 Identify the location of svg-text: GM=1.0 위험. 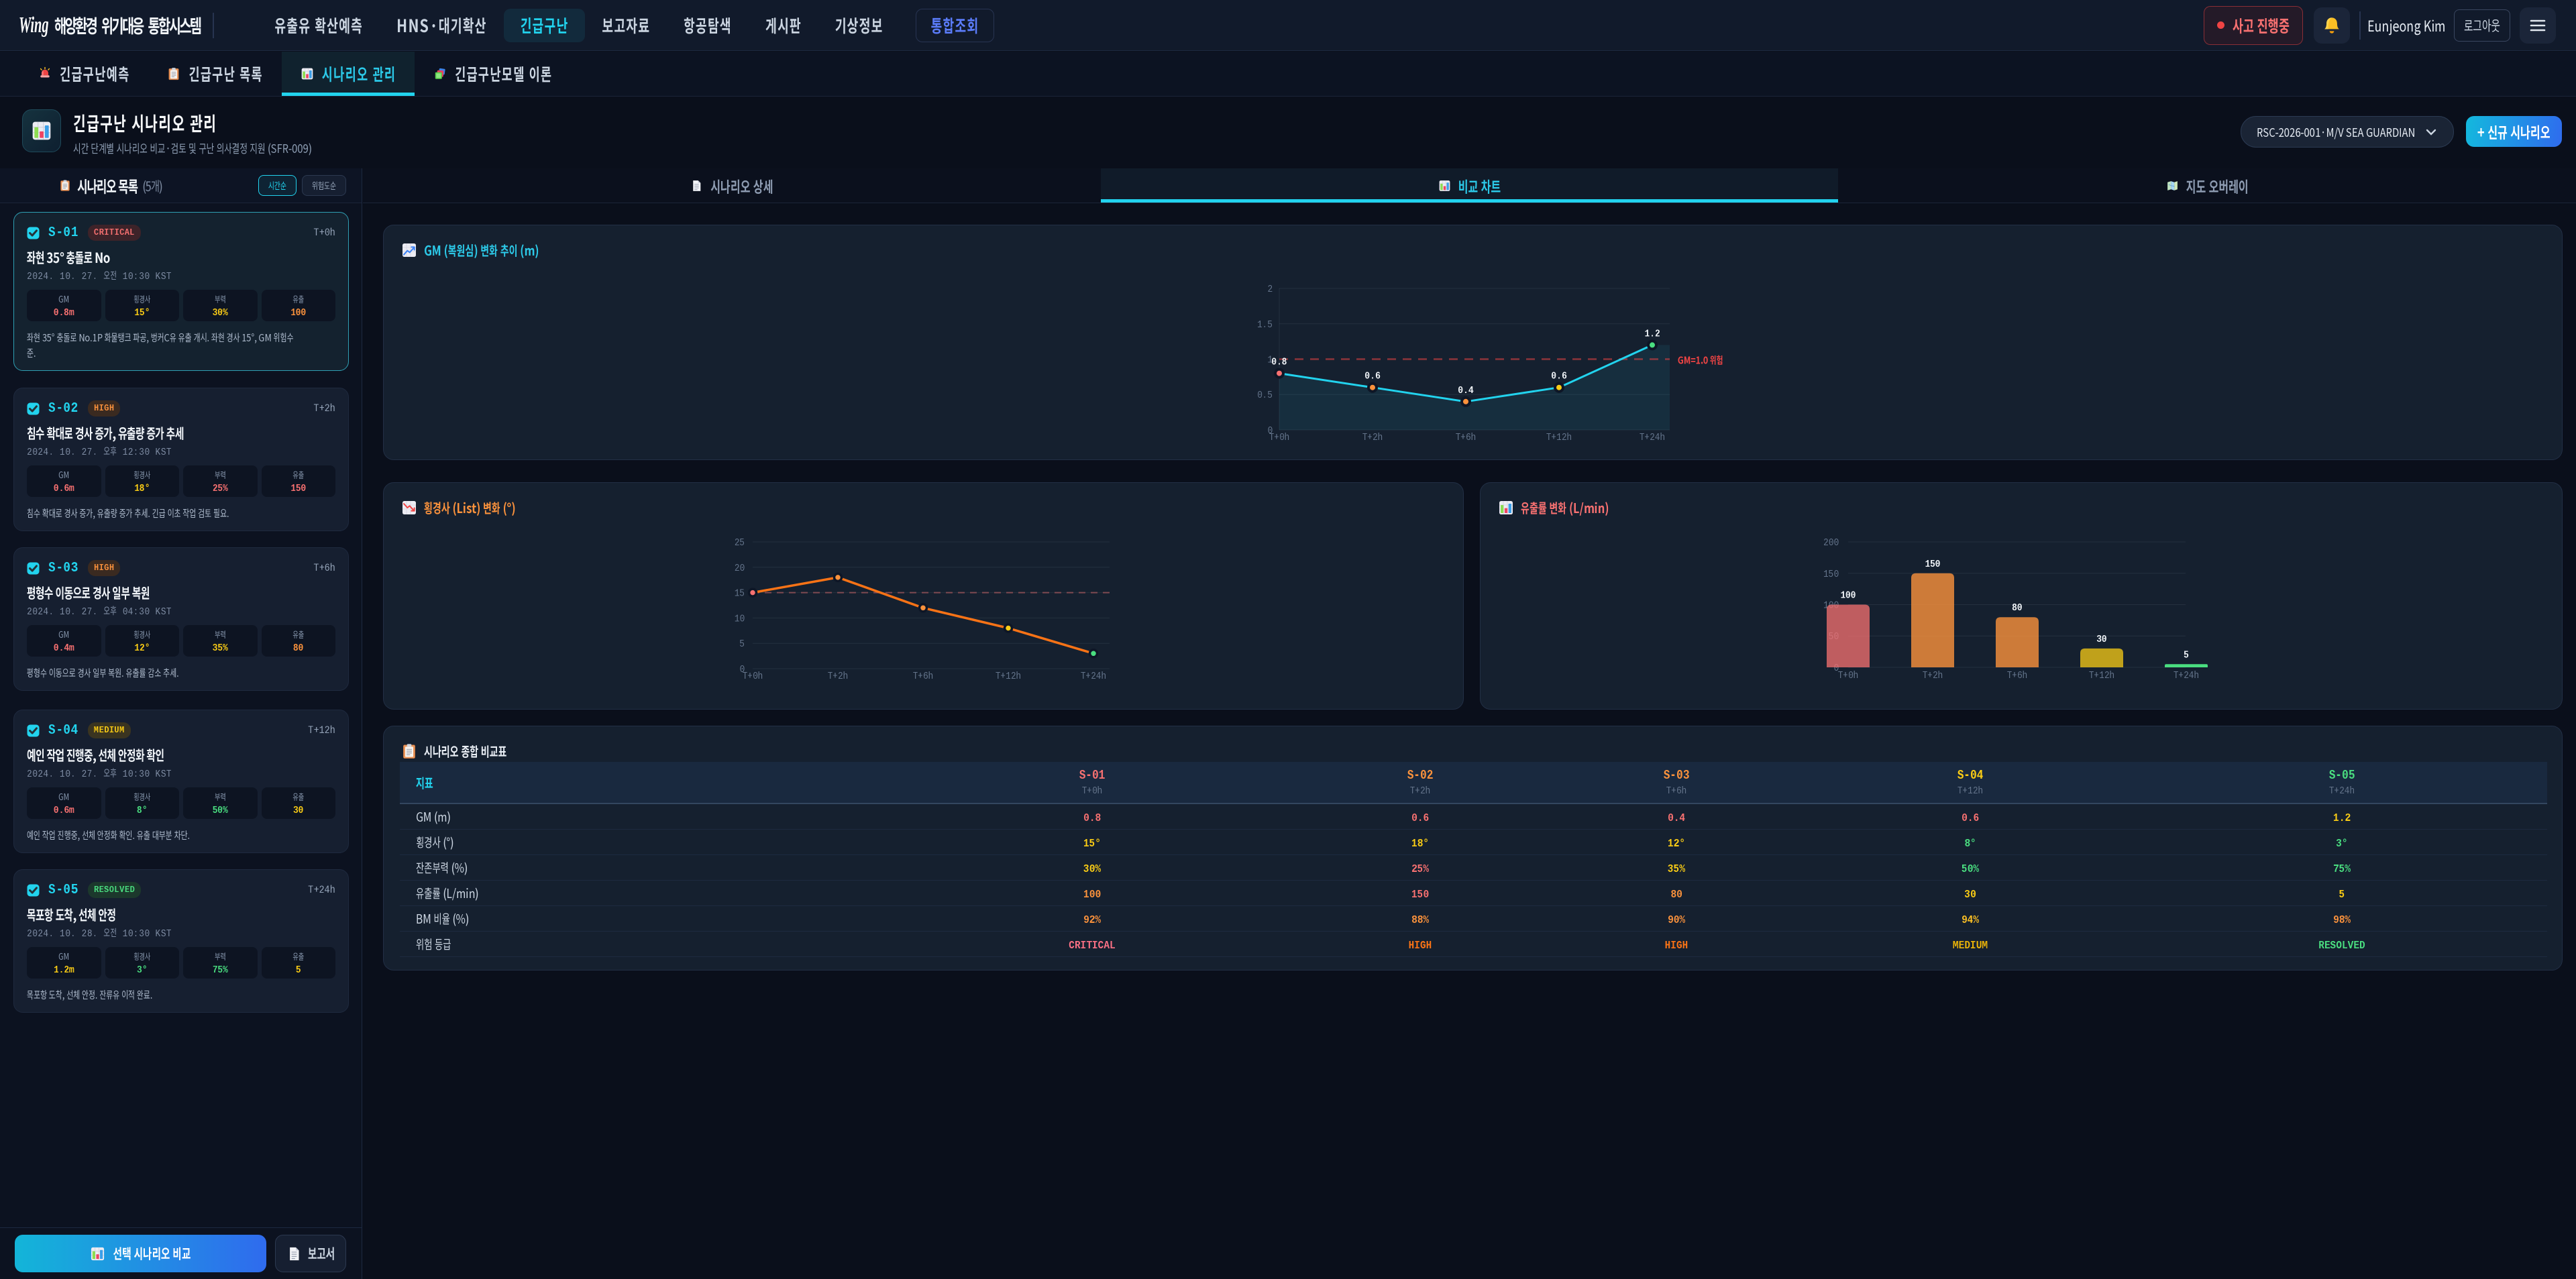
(1700, 360).